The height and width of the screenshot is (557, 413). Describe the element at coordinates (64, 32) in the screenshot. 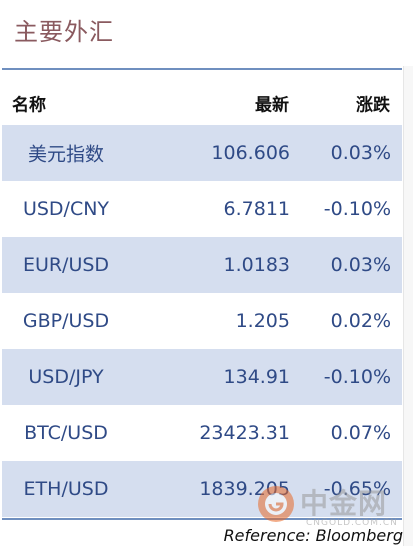

I see `page-title: 主要外汇` at that location.